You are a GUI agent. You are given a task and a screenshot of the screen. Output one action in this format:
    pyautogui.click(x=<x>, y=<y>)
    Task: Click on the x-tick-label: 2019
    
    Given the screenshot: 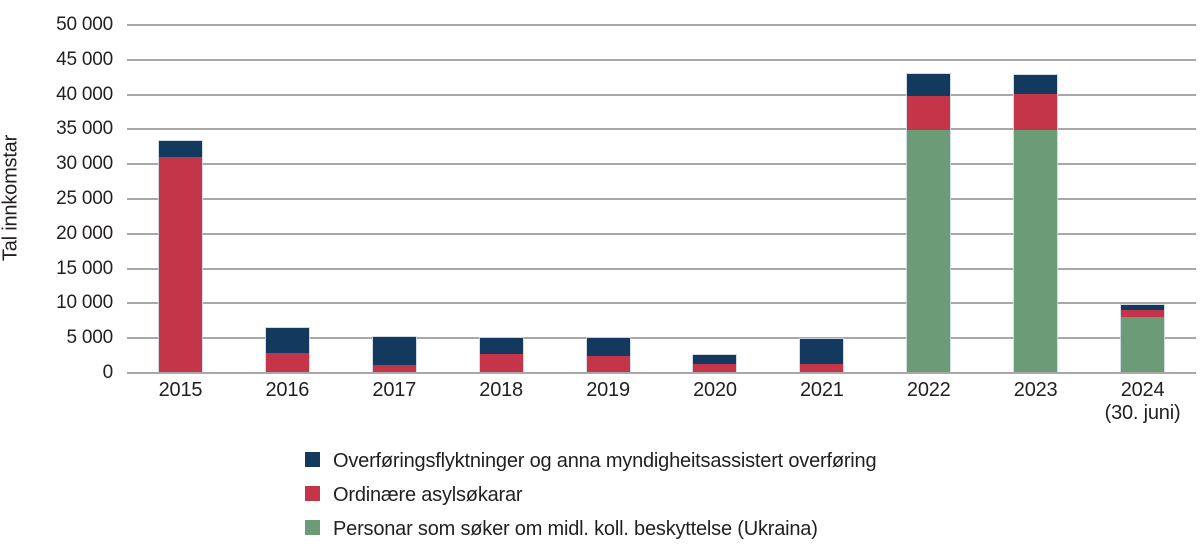 What is the action you would take?
    pyautogui.click(x=608, y=390)
    